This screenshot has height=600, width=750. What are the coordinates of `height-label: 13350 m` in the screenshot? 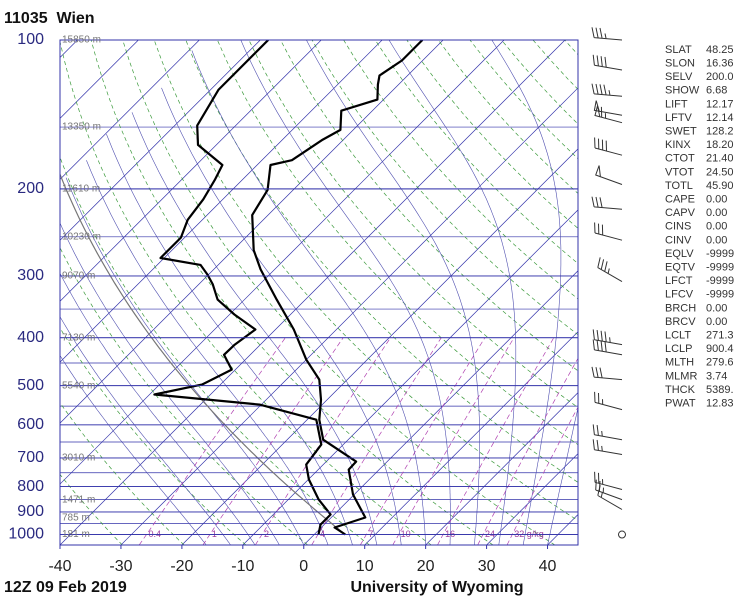 It's located at (81, 127).